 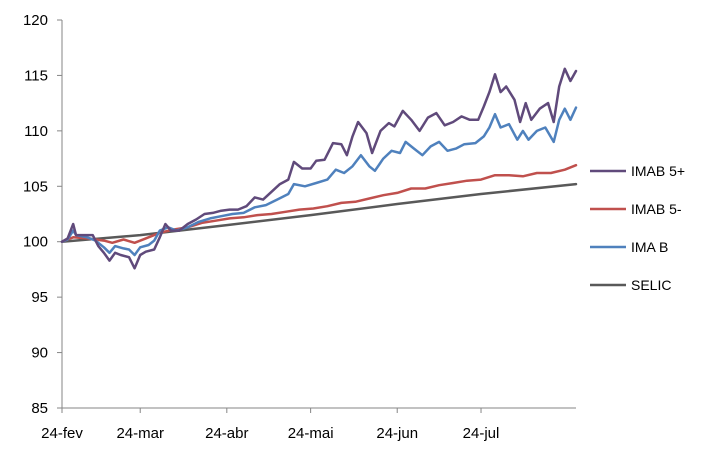 What do you see at coordinates (42, 214) in the screenshot?
I see `y-axis-ticks: 85 90 95 100 105 110 115 120` at bounding box center [42, 214].